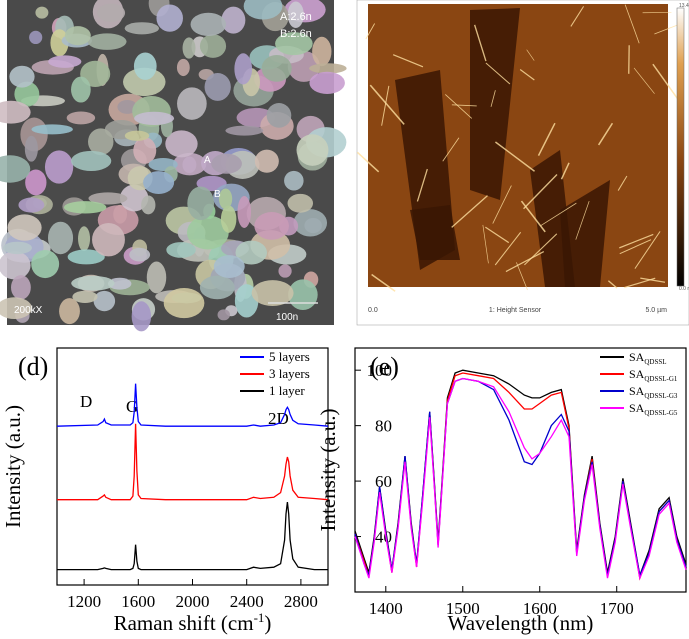 This screenshot has width=689, height=639. What do you see at coordinates (380, 370) in the screenshot?
I see `y-tick-label: 100` at bounding box center [380, 370].